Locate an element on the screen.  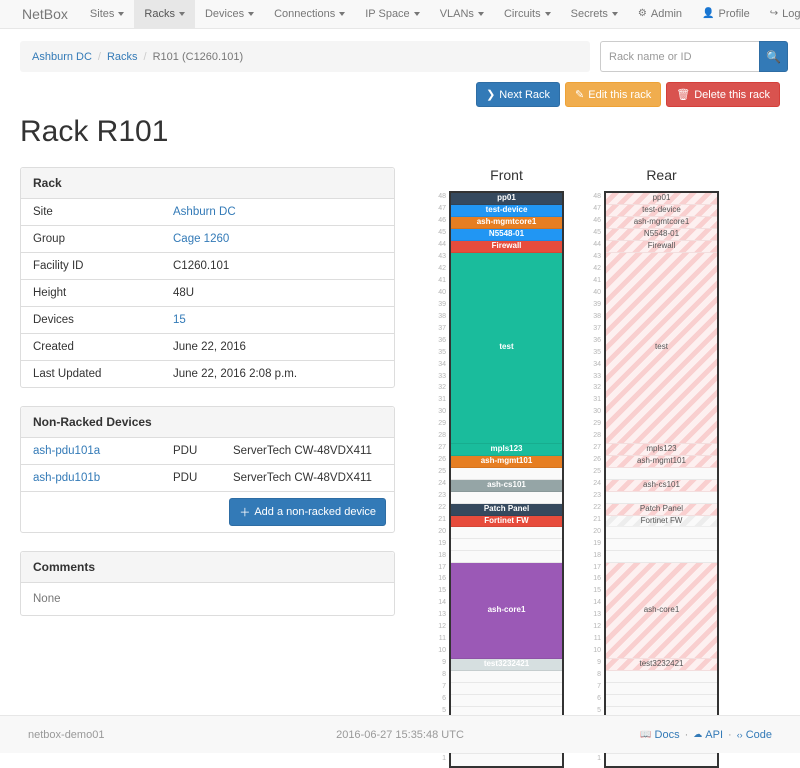
rack-device-front: Fortinet FW is located at coordinates (506, 521).